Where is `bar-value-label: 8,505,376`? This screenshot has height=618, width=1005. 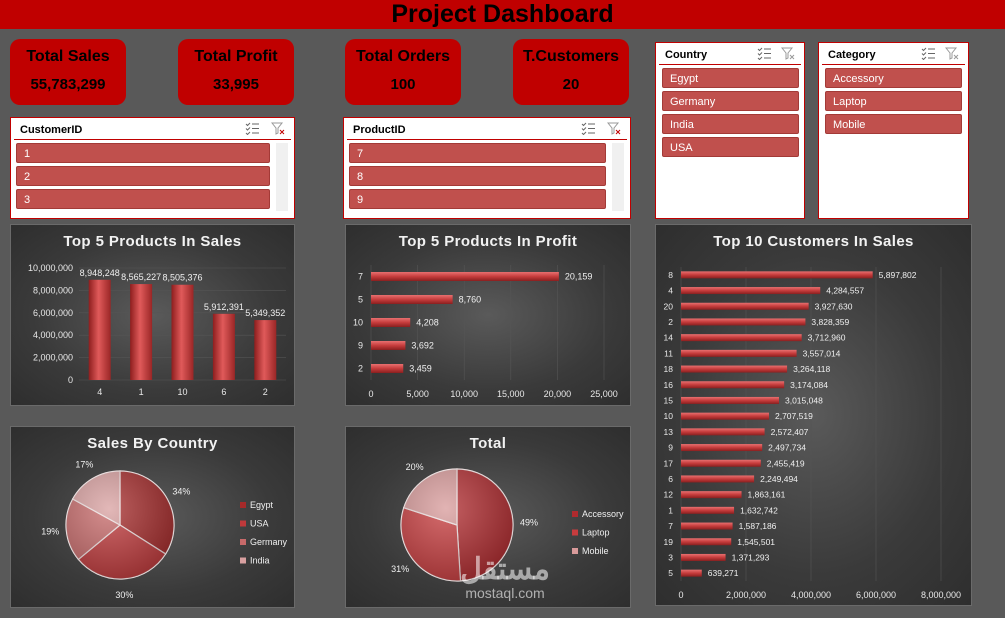
bar-value-label: 8,505,376 is located at coordinates (182, 278).